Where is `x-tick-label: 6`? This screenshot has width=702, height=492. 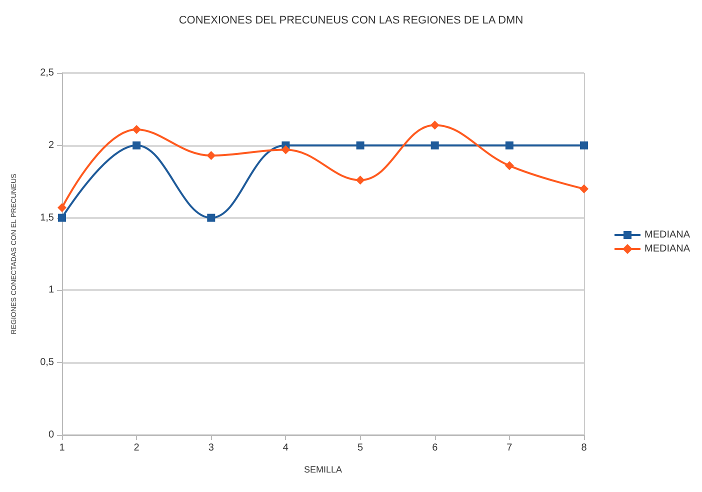
x-tick-label: 6 is located at coordinates (435, 448).